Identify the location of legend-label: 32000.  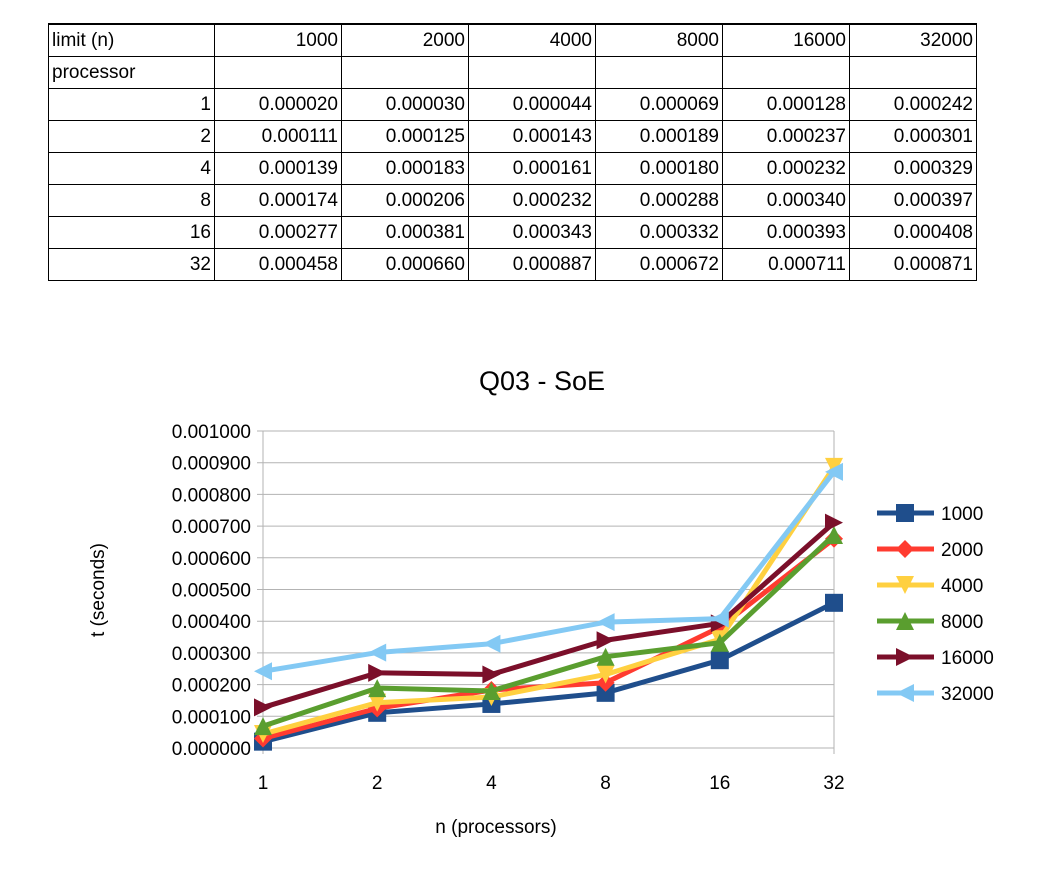
(967, 694).